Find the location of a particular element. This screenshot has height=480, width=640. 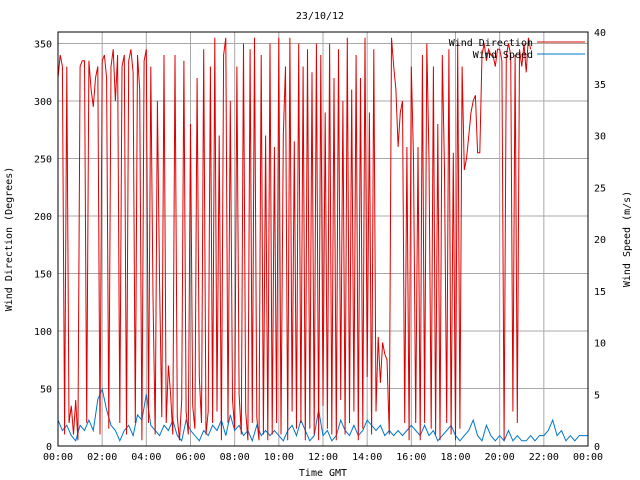

y-left-tick-label: 0 is located at coordinates (49, 447).